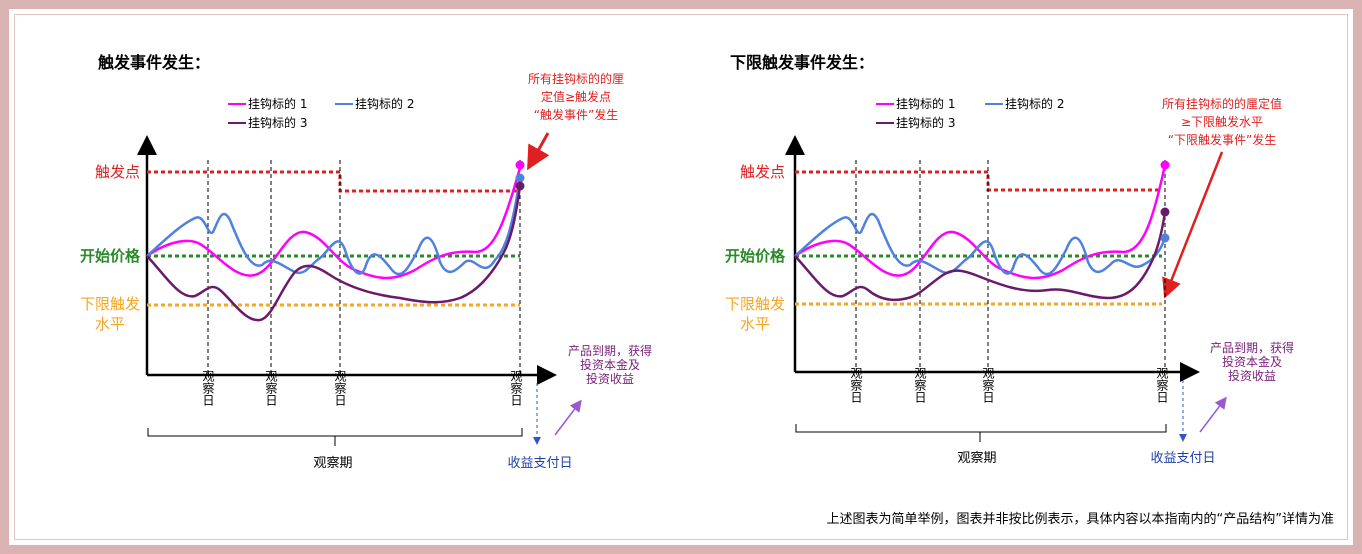  Describe the element at coordinates (802, 62) in the screenshot. I see `diagram-title: 下限触发事件发生：` at that location.